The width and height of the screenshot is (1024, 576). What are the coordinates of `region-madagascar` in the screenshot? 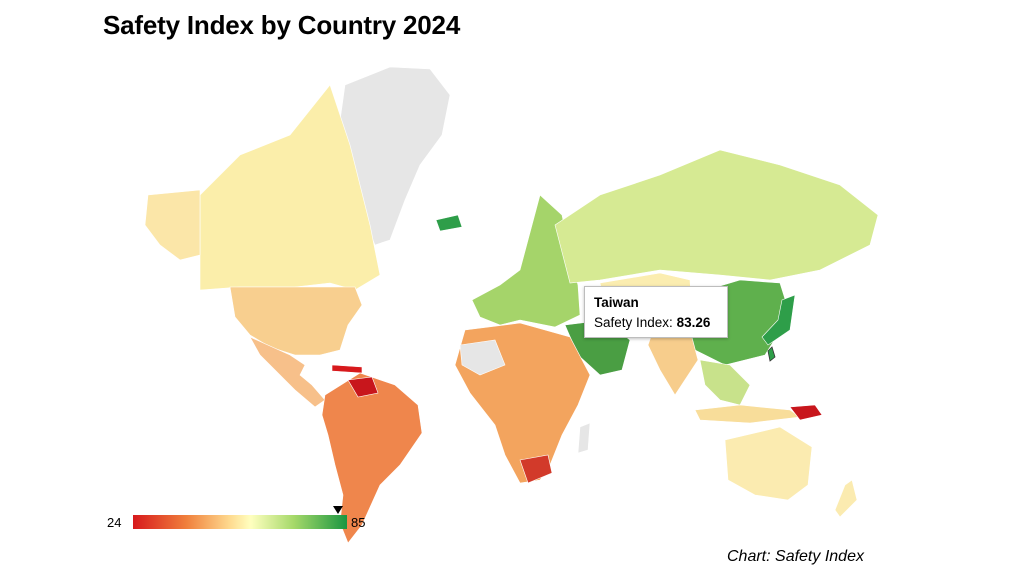 It's located at (584, 438).